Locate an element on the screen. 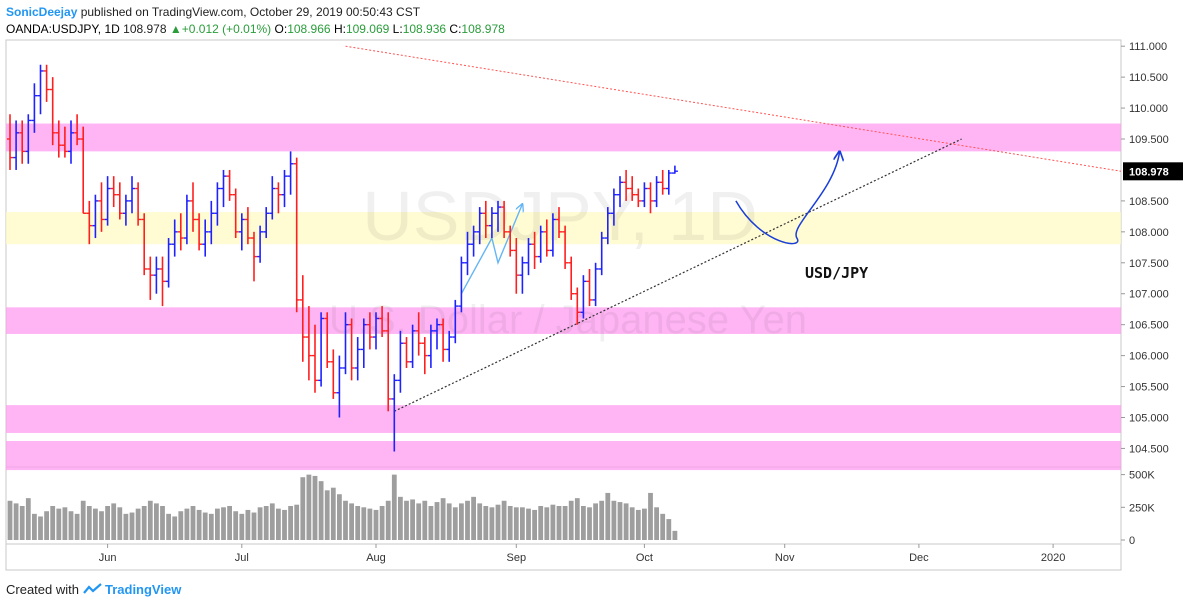 The image size is (1188, 607). time-tick-label: 2020 is located at coordinates (1053, 558).